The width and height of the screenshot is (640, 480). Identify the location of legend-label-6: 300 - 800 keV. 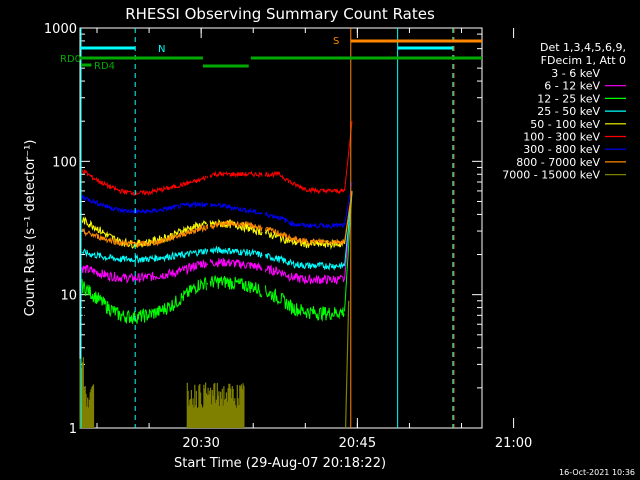
(561, 149).